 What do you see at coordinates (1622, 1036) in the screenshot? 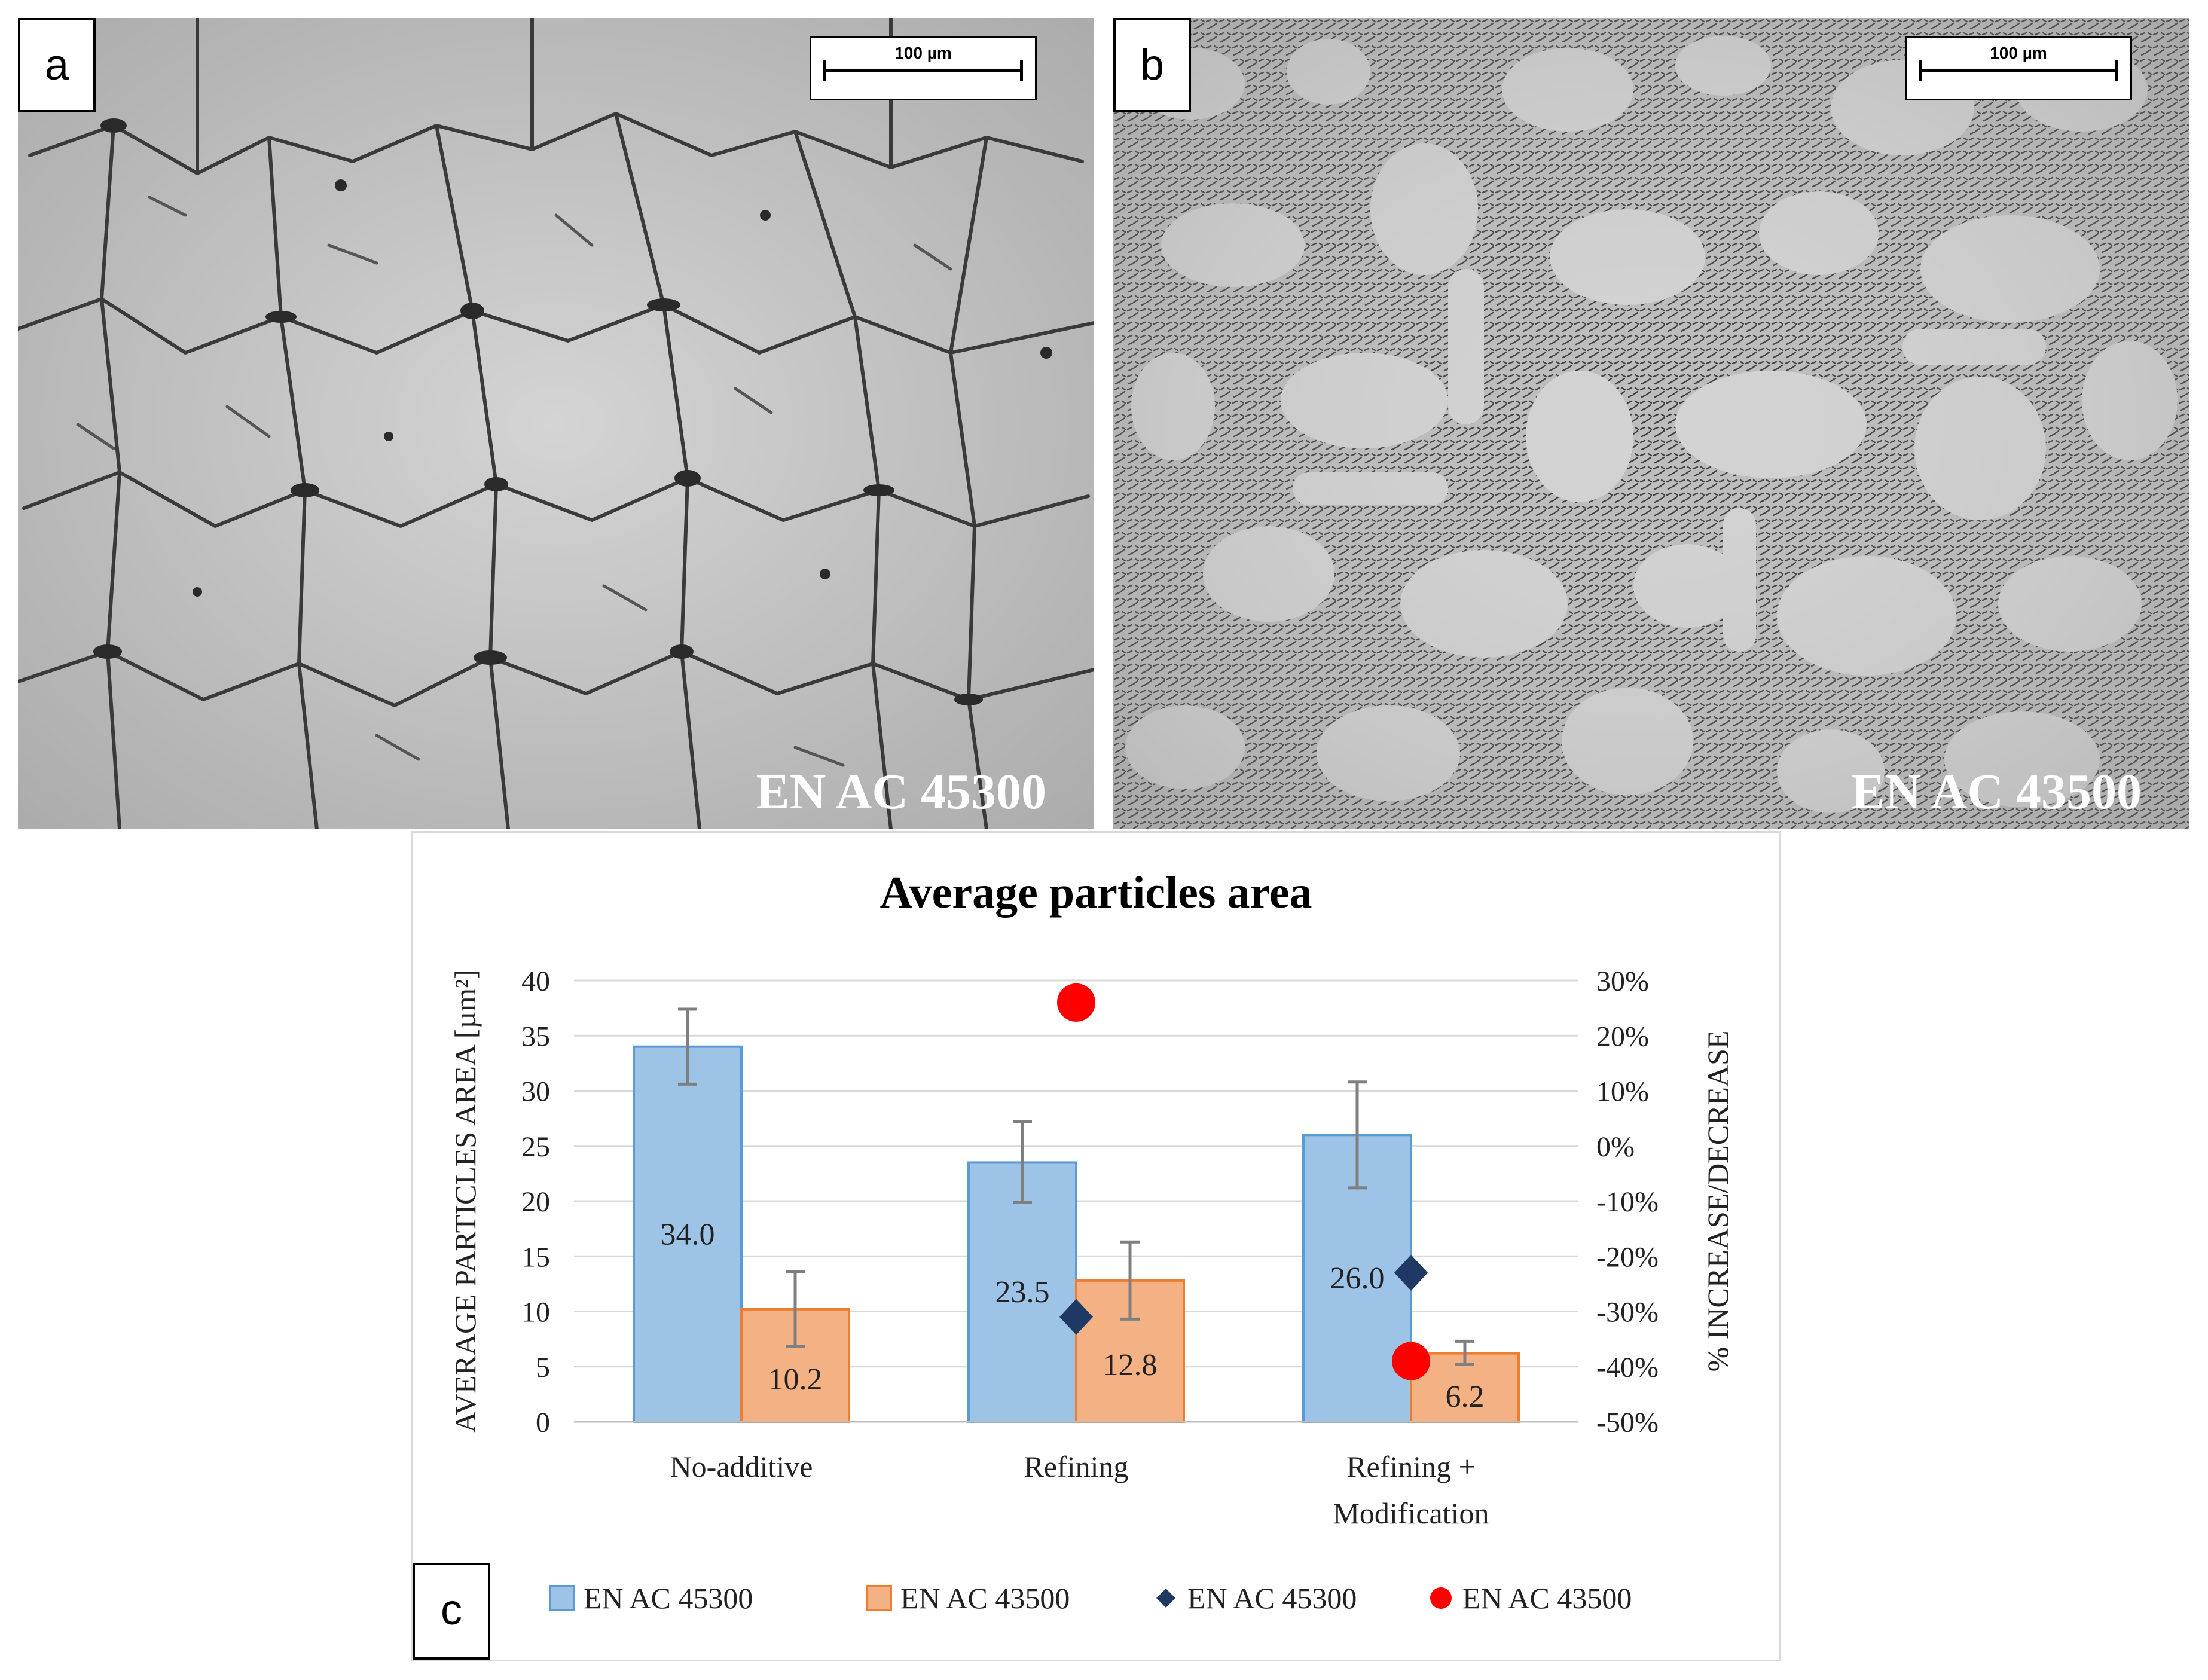
I see `y2-tick-label: 20%` at bounding box center [1622, 1036].